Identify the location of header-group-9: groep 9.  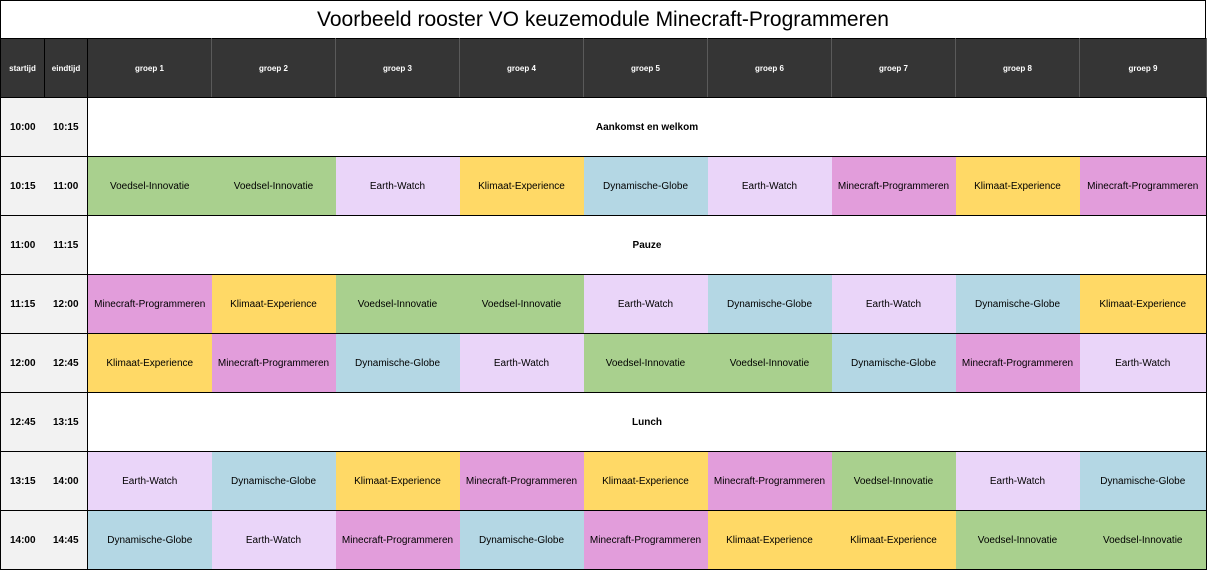
(1143, 68).